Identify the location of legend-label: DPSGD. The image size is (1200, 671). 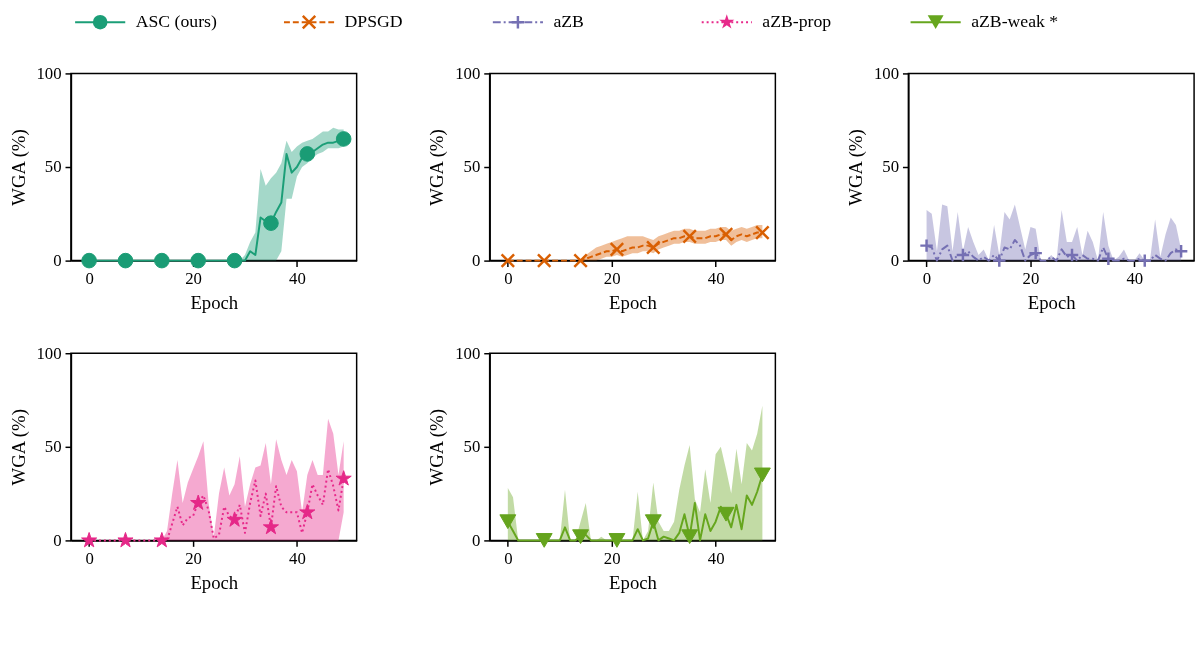
(373, 21).